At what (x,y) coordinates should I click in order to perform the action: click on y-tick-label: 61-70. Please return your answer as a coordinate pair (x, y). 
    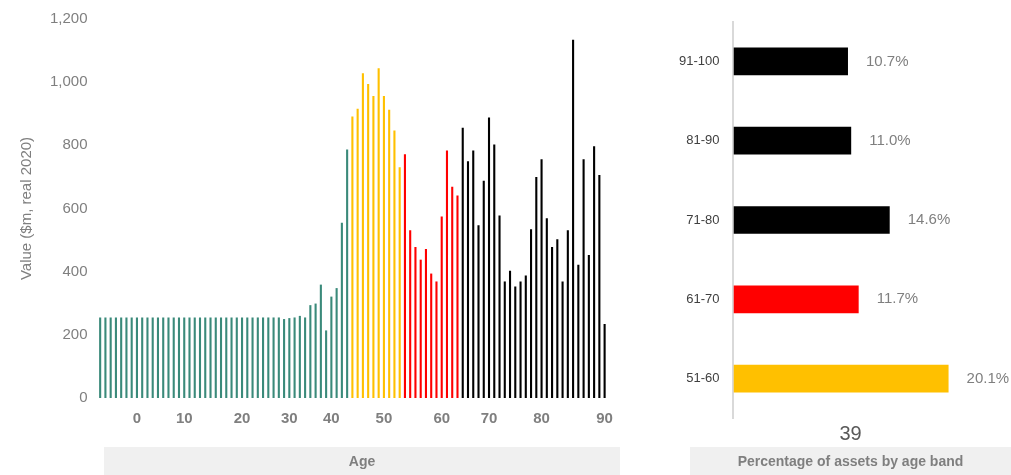
    Looking at the image, I should click on (703, 298).